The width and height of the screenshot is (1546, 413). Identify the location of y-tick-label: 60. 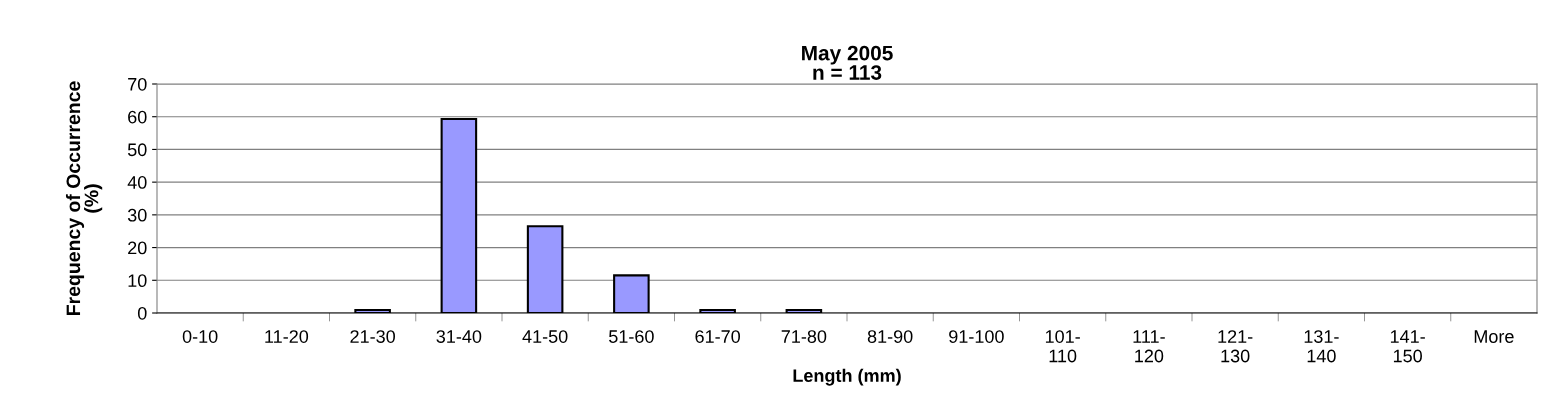
(137, 117).